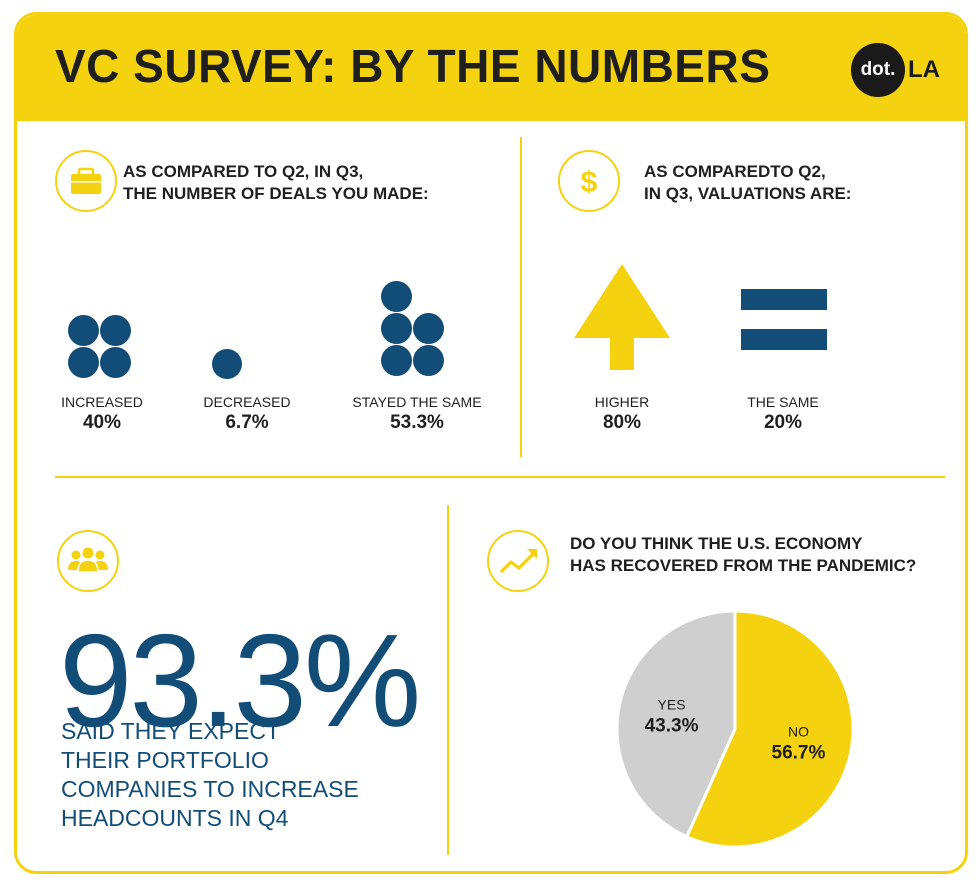 This screenshot has width=980, height=886. I want to click on logo-la-text: LA, so click(924, 69).